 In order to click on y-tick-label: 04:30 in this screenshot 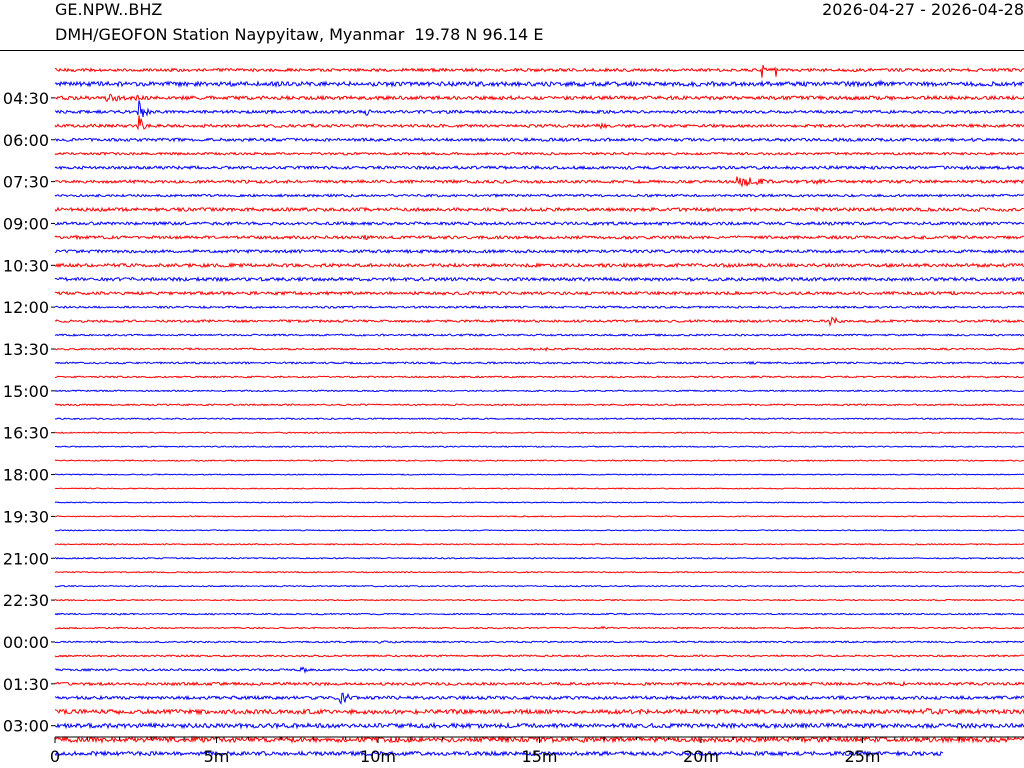, I will do `click(26, 98)`.